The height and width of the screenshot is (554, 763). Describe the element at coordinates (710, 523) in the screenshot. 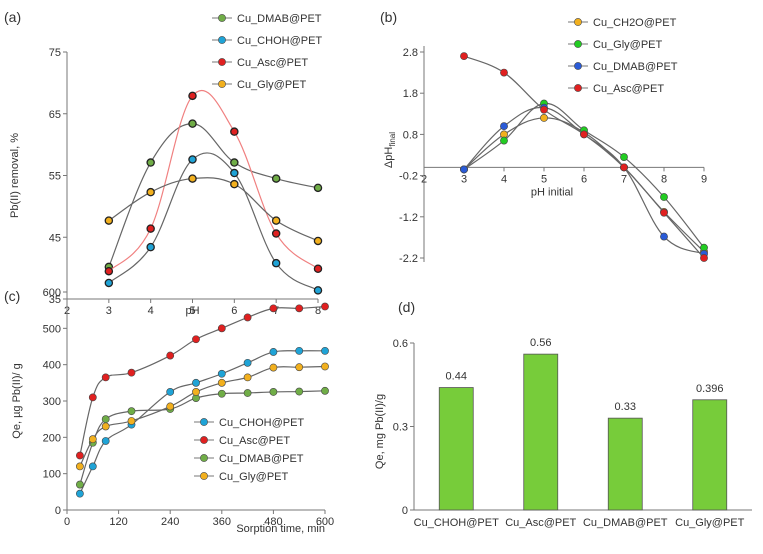

I see `x-category-label: Cu_Gly@PET` at that location.